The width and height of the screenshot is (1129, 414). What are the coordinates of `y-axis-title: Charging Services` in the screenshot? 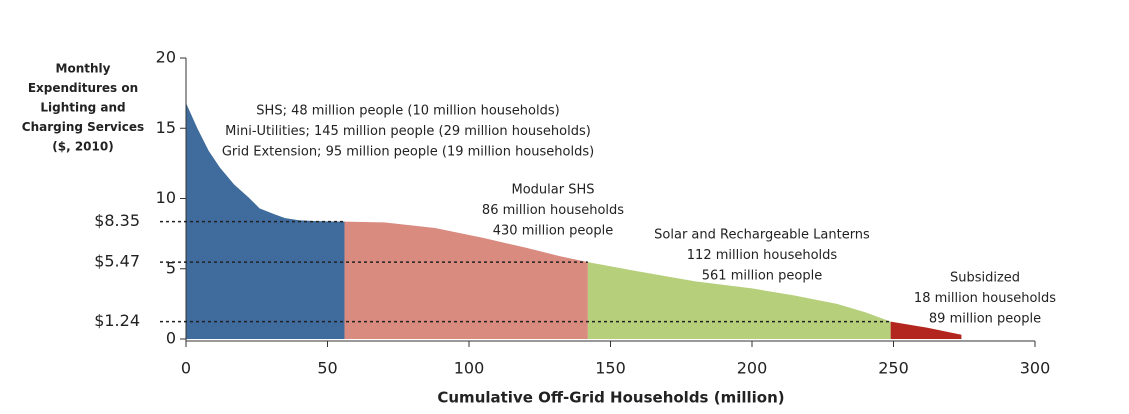 It's located at (83, 127).